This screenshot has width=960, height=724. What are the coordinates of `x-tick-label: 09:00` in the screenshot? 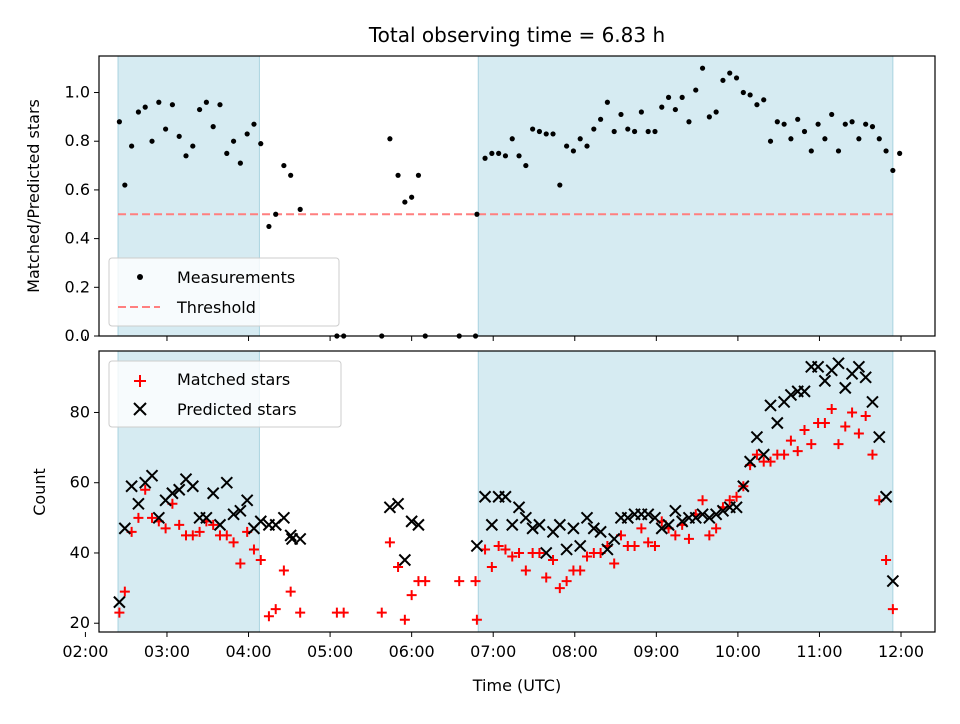 It's located at (656, 651).